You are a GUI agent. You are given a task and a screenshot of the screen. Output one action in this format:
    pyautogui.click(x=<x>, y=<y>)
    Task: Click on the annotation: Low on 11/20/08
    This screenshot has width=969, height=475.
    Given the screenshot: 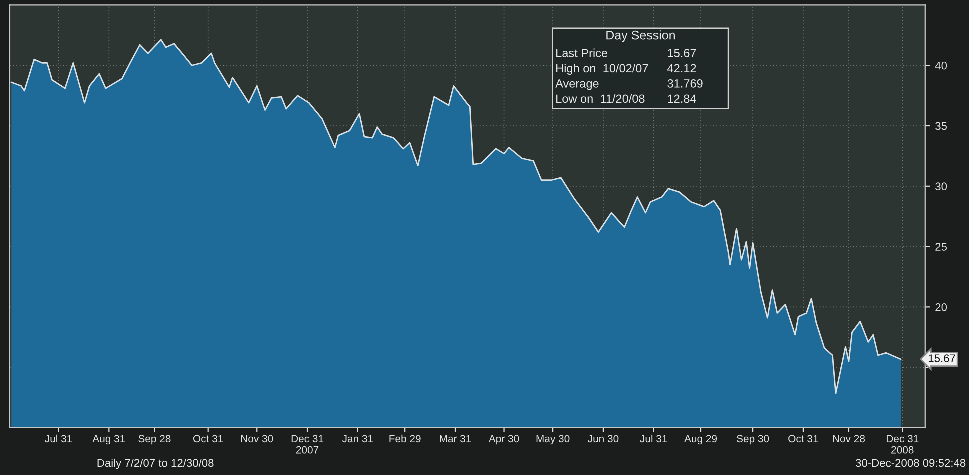 What is the action you would take?
    pyautogui.click(x=600, y=99)
    